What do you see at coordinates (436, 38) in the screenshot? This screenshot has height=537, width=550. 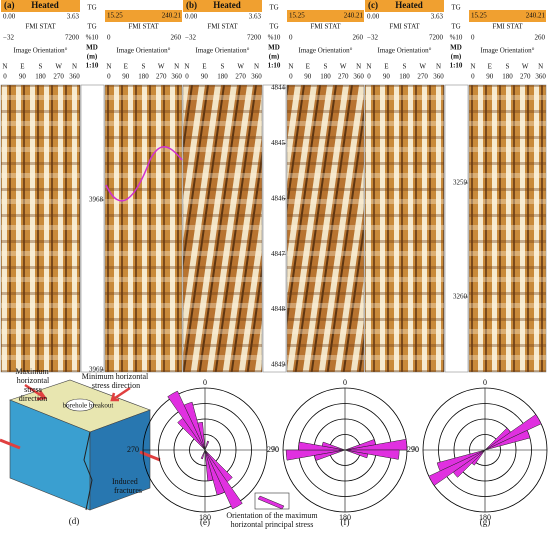 I see `range-max: 7200` at bounding box center [436, 38].